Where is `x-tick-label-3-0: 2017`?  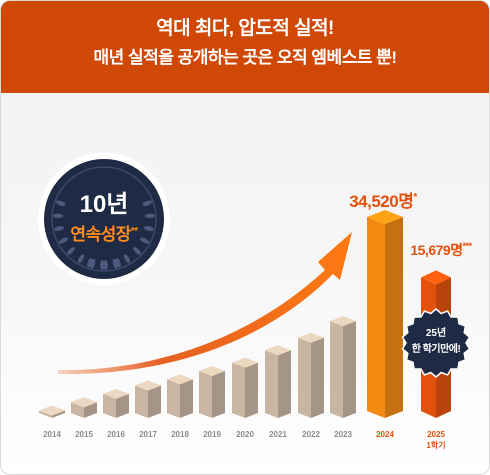 x-tick-label-3-0: 2017 is located at coordinates (148, 434).